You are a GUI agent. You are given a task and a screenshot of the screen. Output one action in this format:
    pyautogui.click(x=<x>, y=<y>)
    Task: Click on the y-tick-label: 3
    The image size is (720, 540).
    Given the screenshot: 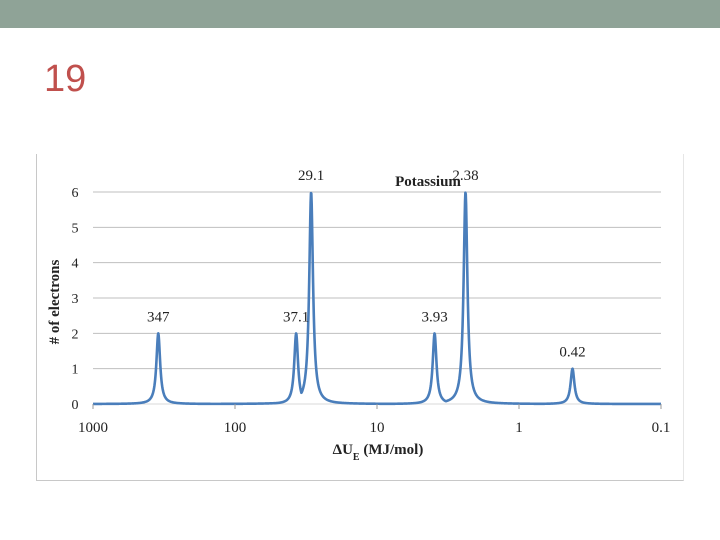 What is the action you would take?
    pyautogui.click(x=75, y=299)
    